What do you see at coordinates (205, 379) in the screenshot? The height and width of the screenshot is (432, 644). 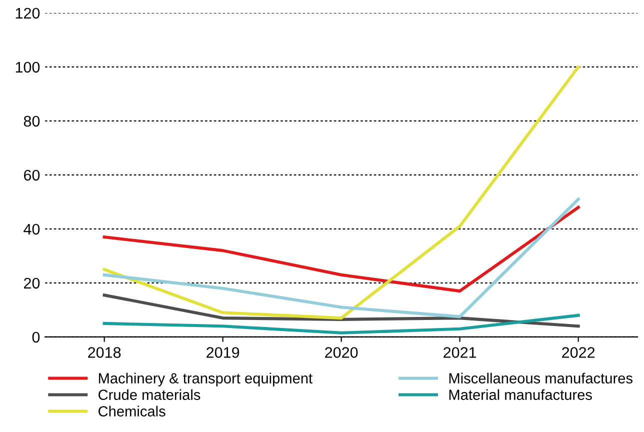 I see `legend-label: Machinery & transport equipment` at bounding box center [205, 379].